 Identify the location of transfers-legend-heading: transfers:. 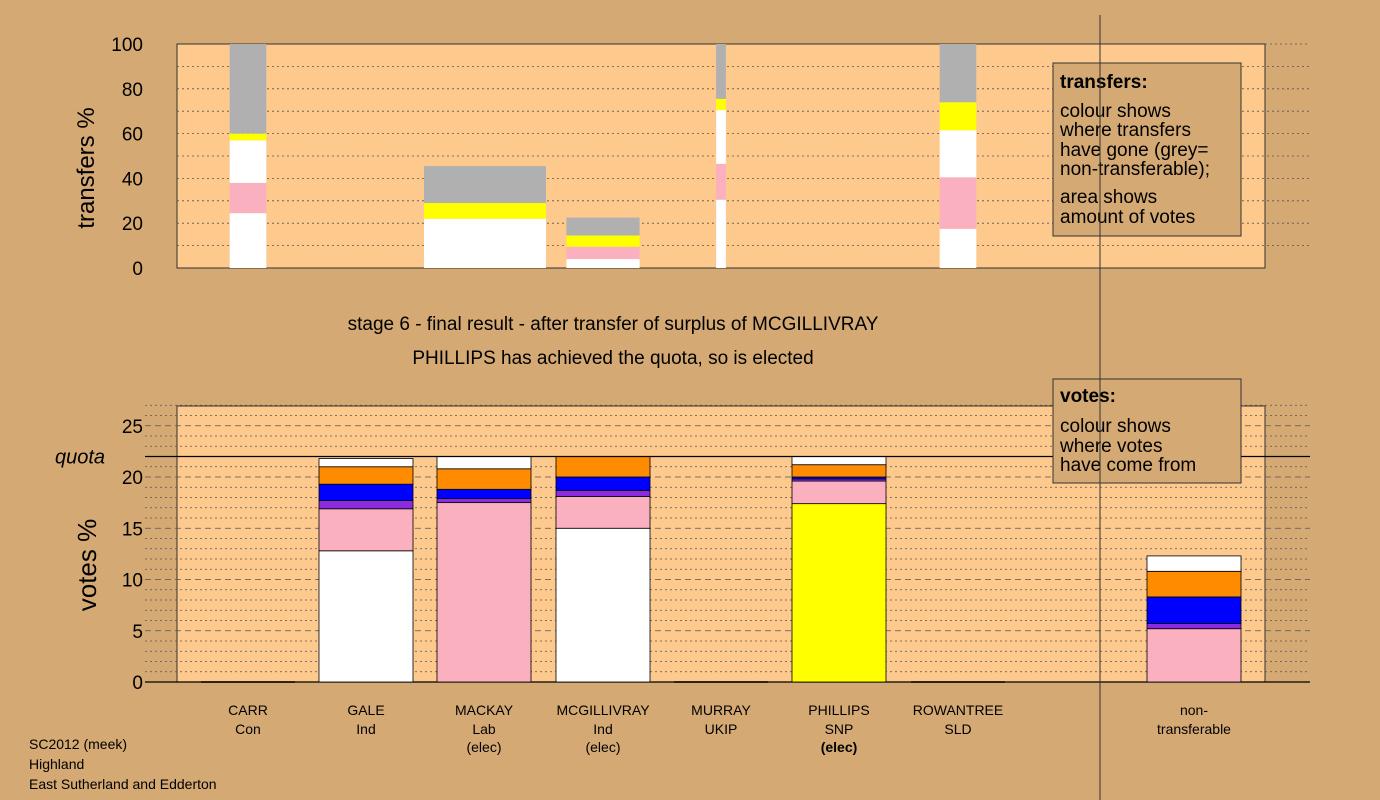
(1104, 82).